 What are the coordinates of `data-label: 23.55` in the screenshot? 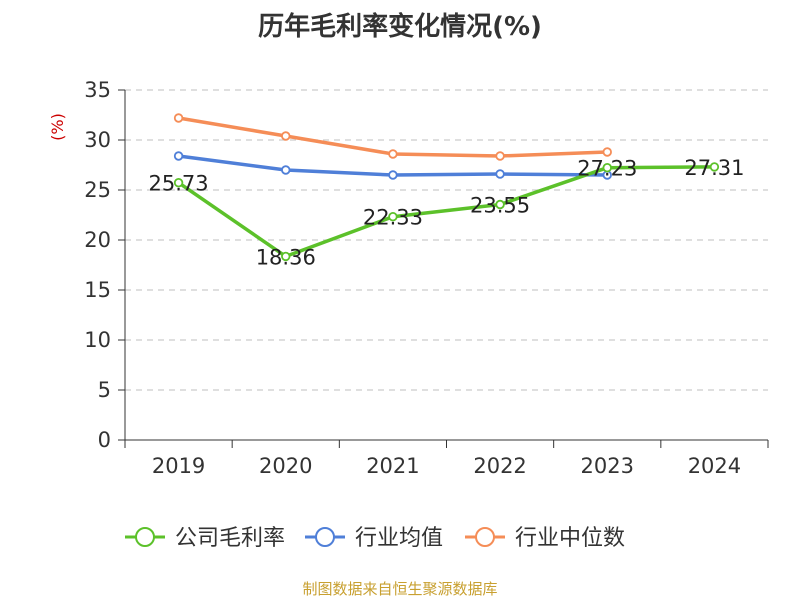 It's located at (500, 206).